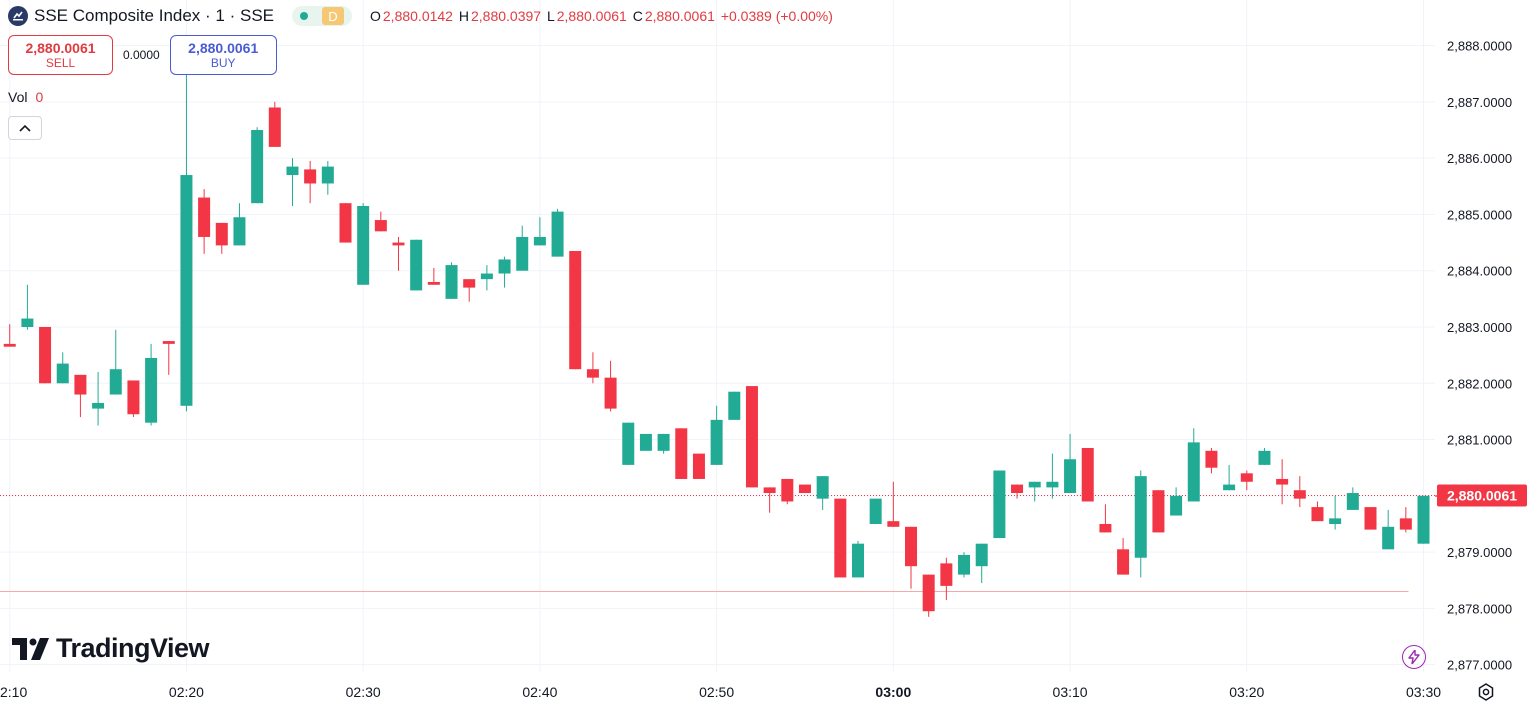 The width and height of the screenshot is (1527, 702). I want to click on y-tick-label: 2,886.0000, so click(1479, 158).